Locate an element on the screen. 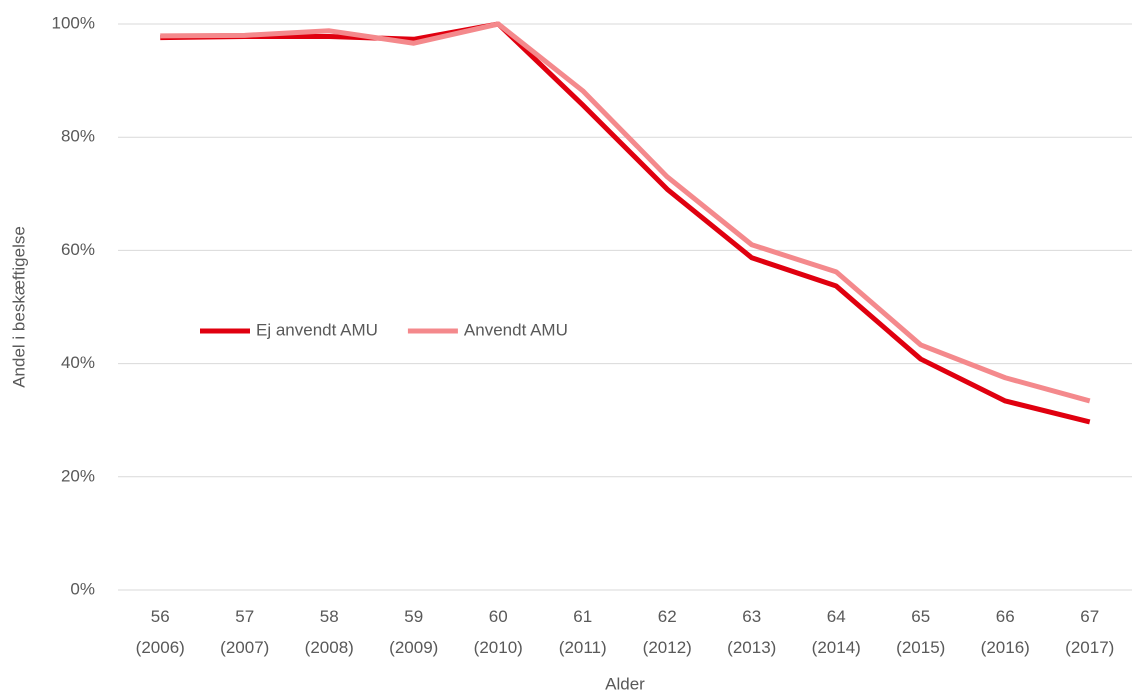 The image size is (1134, 696). x-tick-label: 67 (2017) is located at coordinates (1089, 632).